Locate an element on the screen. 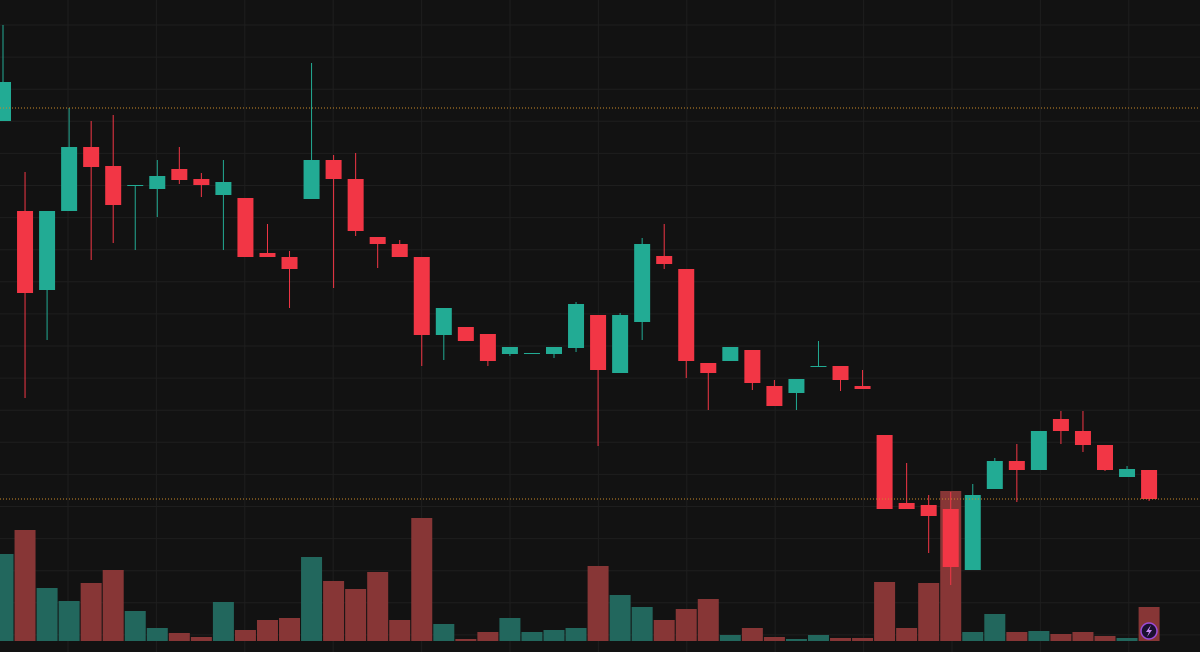 Image resolution: width=1200 pixels, height=652 pixels. alert-icon is located at coordinates (1149, 631).